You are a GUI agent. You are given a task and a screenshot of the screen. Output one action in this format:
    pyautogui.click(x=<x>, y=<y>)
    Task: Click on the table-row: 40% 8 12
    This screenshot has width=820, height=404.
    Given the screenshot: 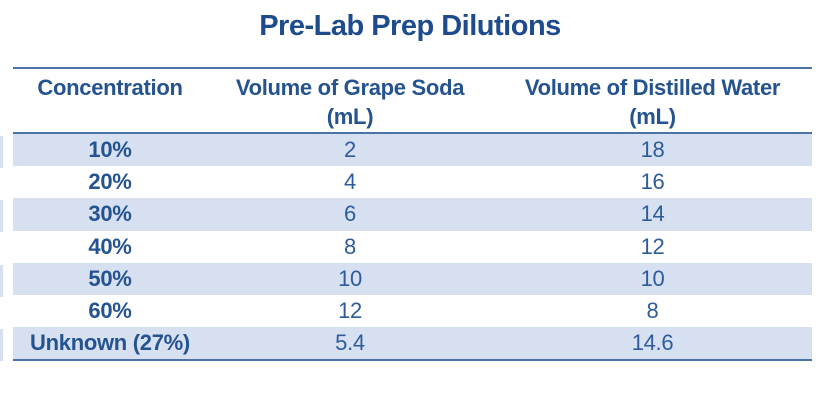 What is the action you would take?
    pyautogui.click(x=412, y=247)
    